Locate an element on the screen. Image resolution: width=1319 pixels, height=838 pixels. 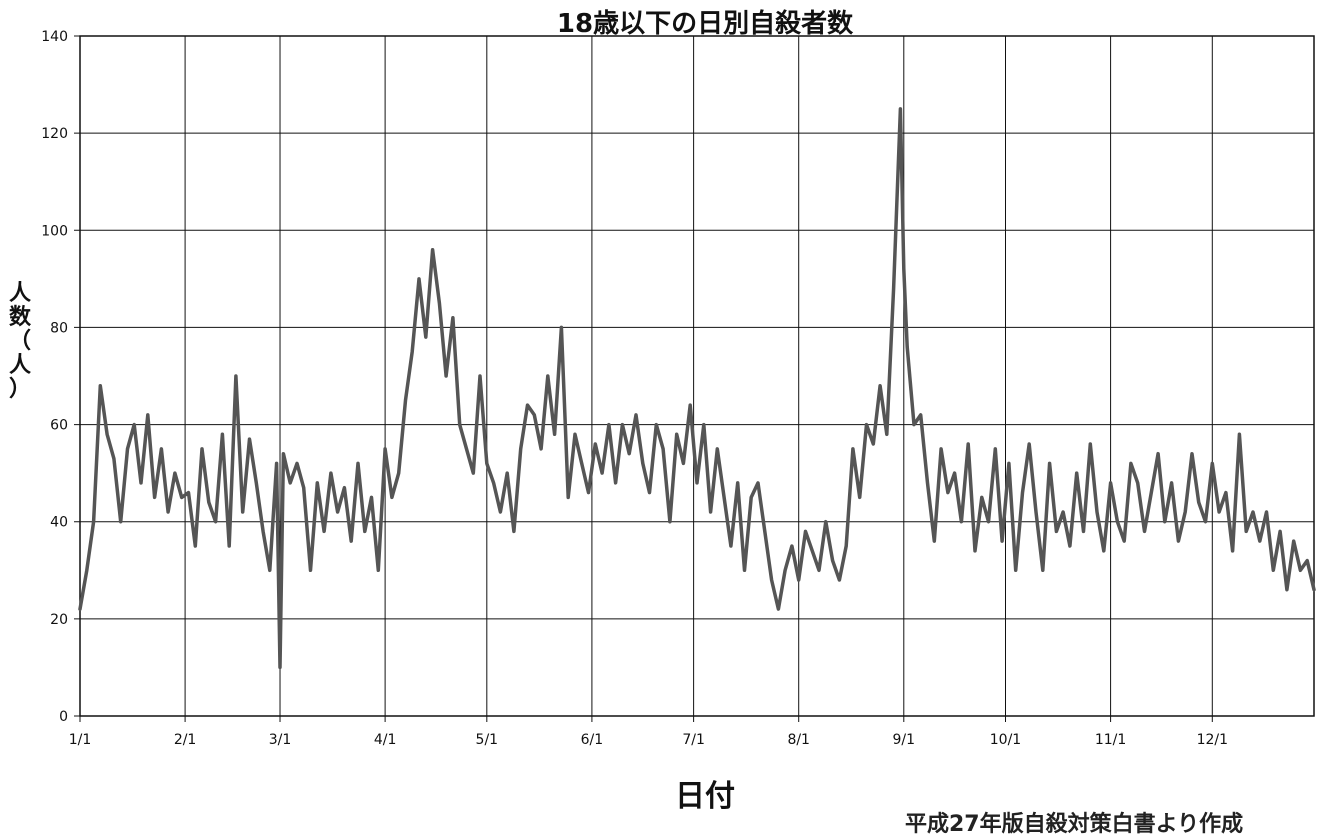
x-tick-label: 6/1 is located at coordinates (592, 740).